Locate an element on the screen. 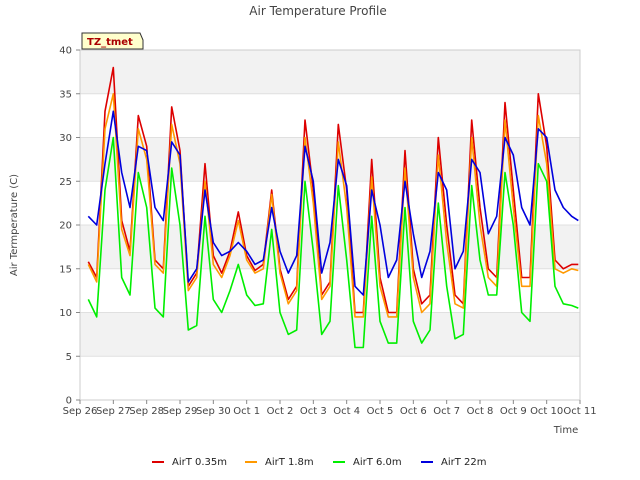  y-tick-label: 20 is located at coordinates (65, 226).